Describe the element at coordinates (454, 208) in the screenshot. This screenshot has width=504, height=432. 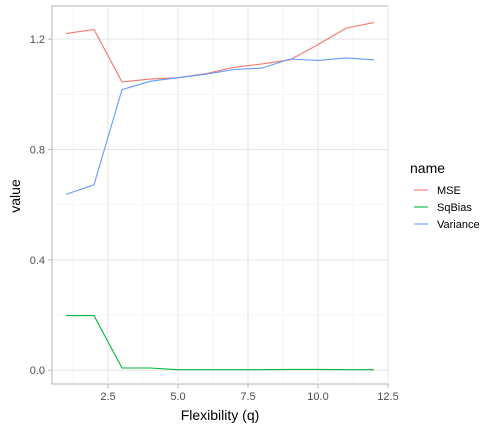
I see `legend-label-sqbias: SqBias` at that location.